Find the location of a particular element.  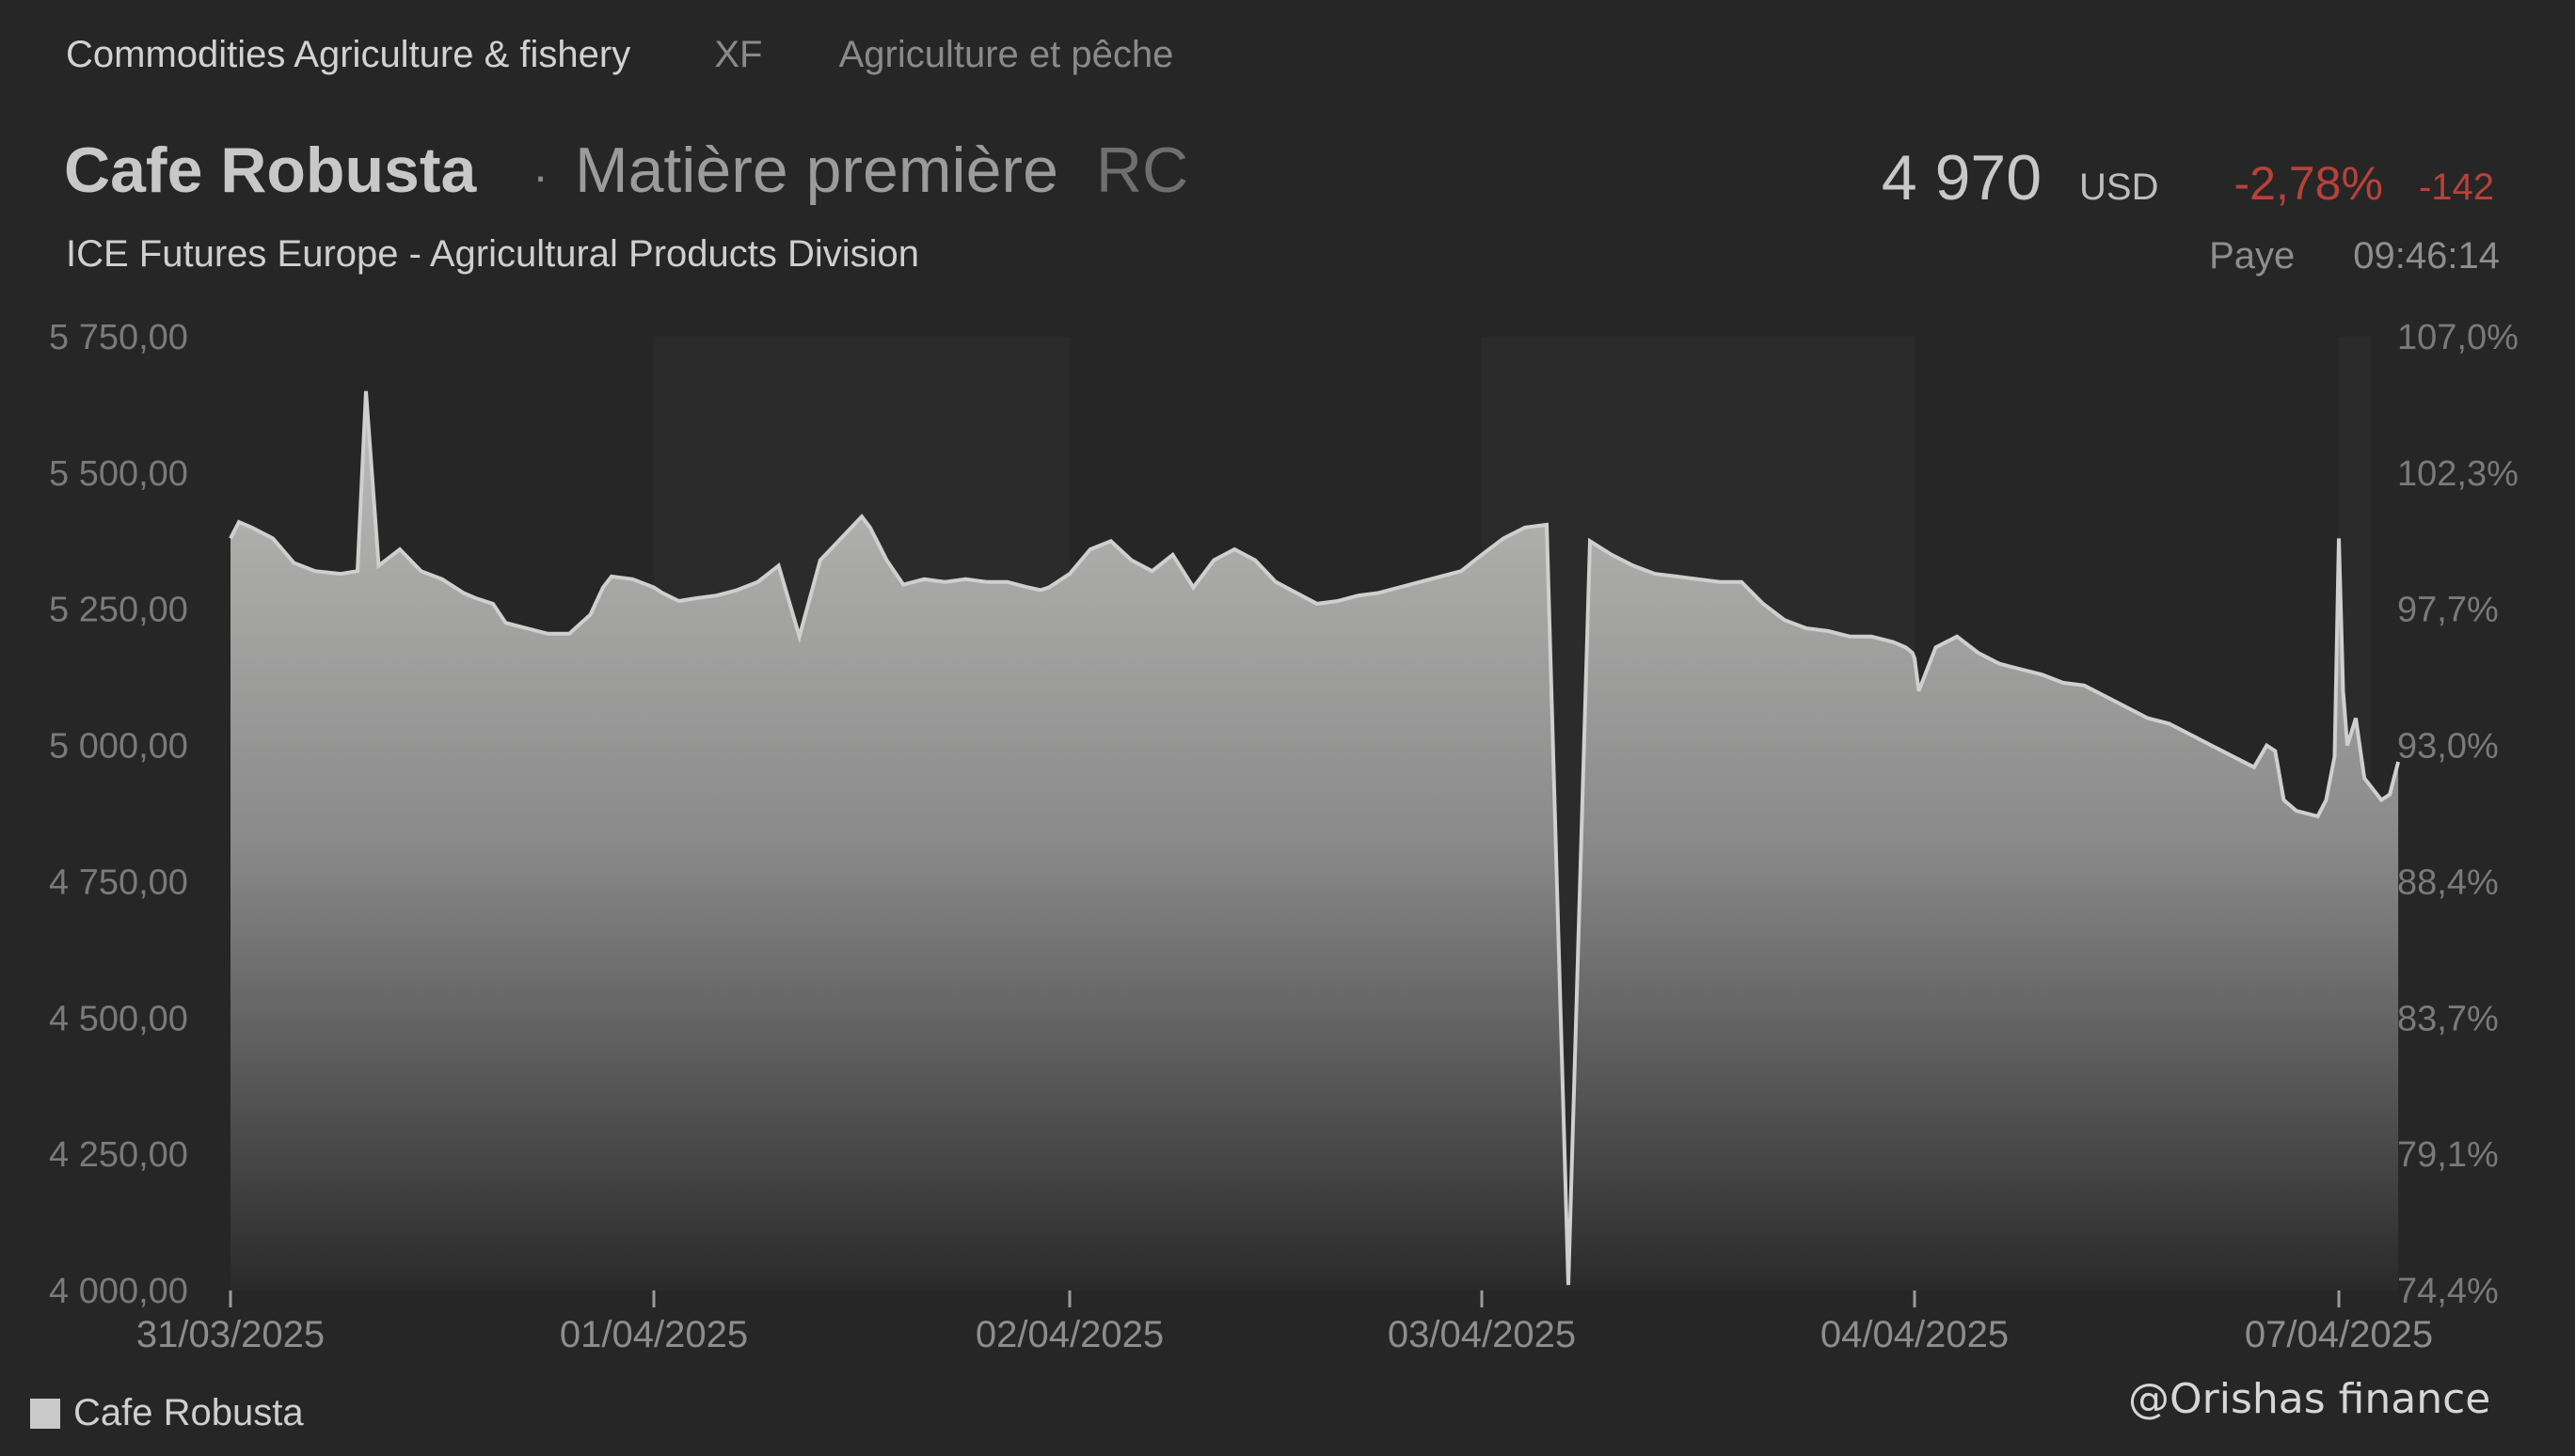

legend-swatch is located at coordinates (45, 1413).